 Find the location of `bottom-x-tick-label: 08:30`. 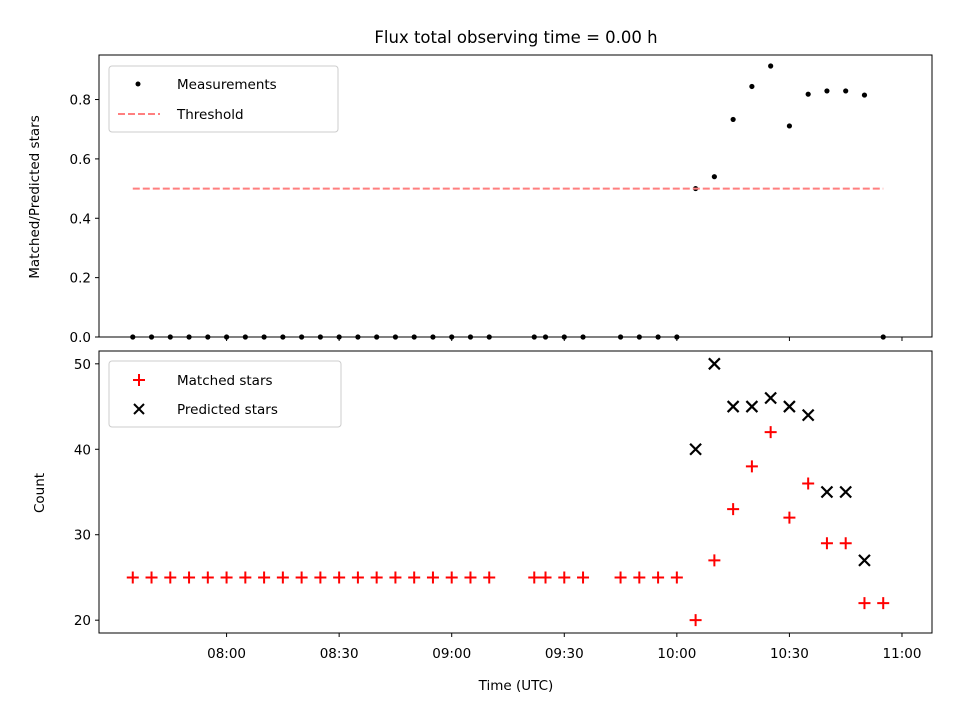

bottom-x-tick-label: 08:30 is located at coordinates (339, 654).